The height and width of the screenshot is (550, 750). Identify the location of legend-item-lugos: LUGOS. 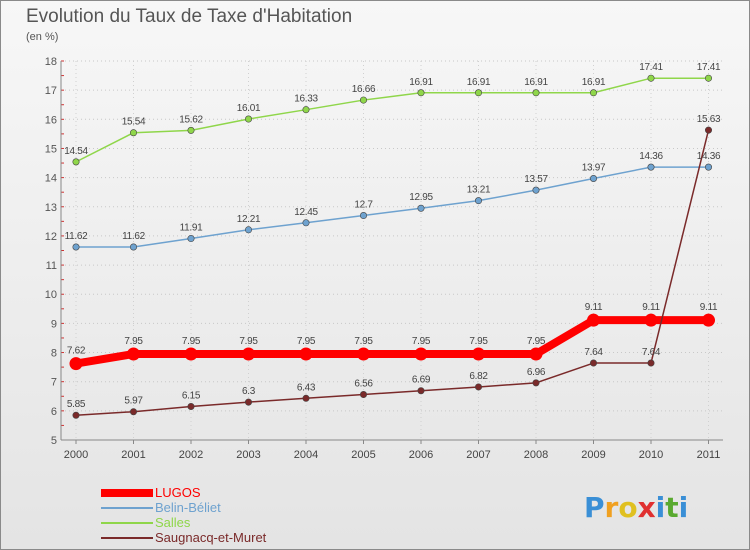
(183, 492).